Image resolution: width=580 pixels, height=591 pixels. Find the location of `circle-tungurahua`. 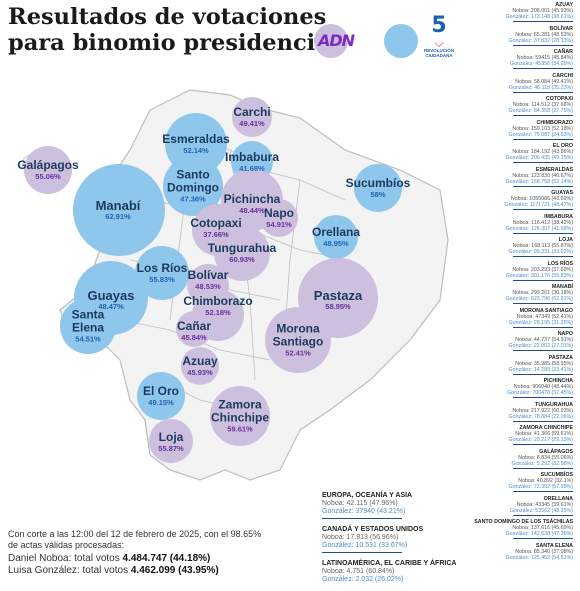

circle-tungurahua is located at coordinates (242, 253).